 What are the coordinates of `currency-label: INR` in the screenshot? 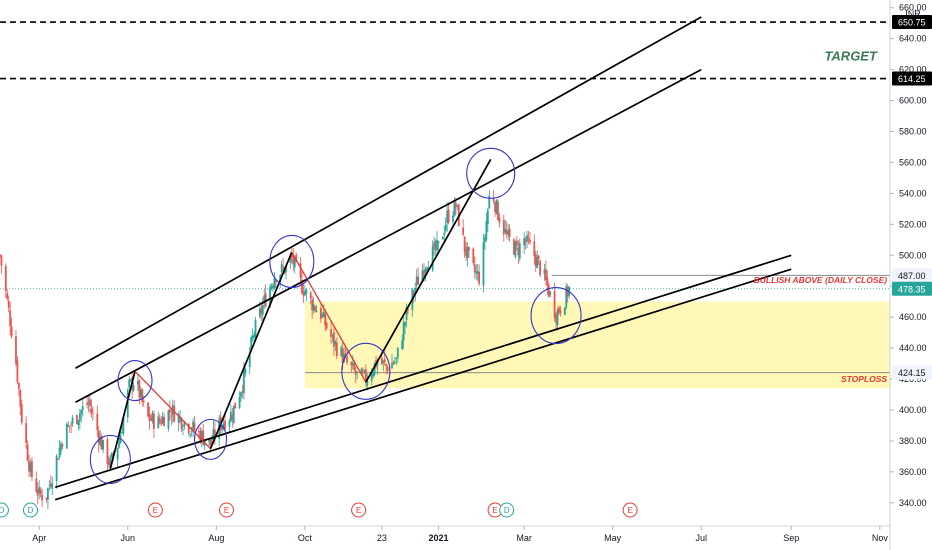 It's located at (913, 14).